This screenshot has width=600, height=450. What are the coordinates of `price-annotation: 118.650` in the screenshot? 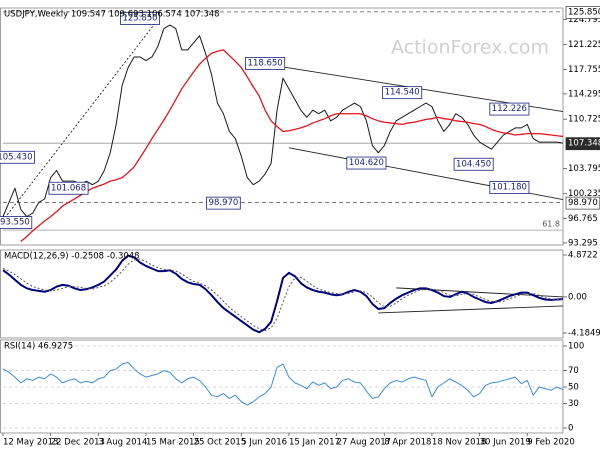 It's located at (265, 63).